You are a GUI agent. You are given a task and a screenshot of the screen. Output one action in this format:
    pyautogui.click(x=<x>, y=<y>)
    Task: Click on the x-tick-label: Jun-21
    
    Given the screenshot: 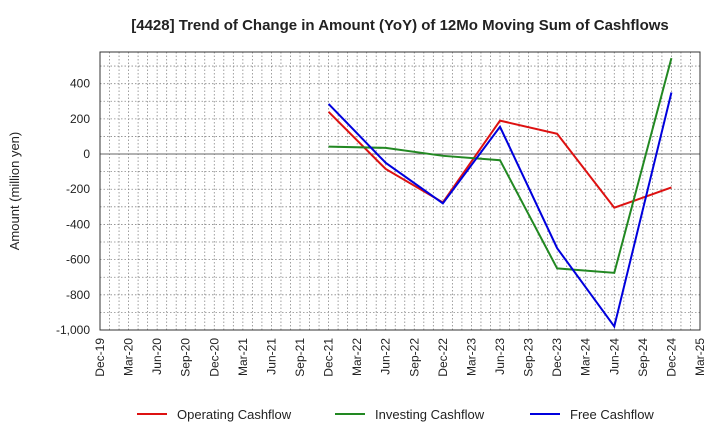 What is the action you would take?
    pyautogui.click(x=271, y=356)
    